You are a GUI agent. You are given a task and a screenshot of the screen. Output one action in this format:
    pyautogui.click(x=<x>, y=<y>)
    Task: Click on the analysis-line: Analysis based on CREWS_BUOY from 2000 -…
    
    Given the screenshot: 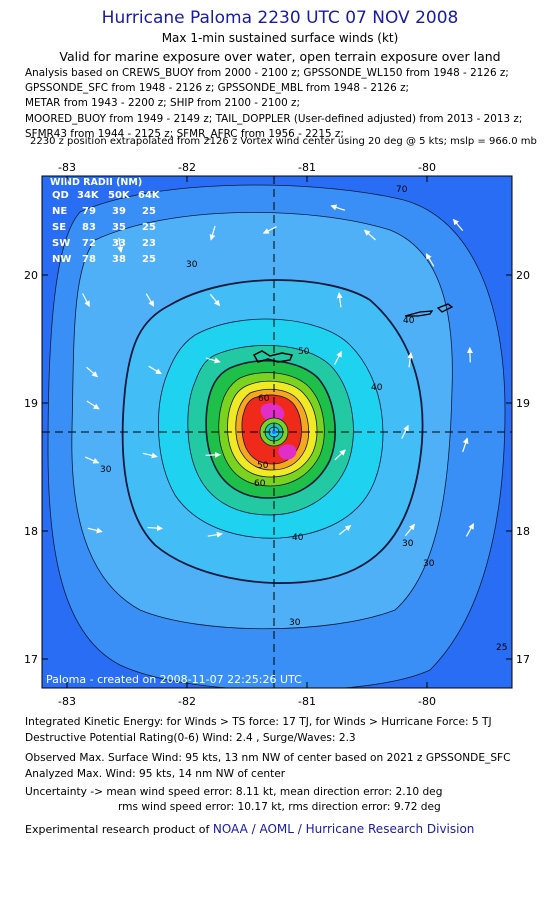 What is the action you would take?
    pyautogui.click(x=267, y=73)
    